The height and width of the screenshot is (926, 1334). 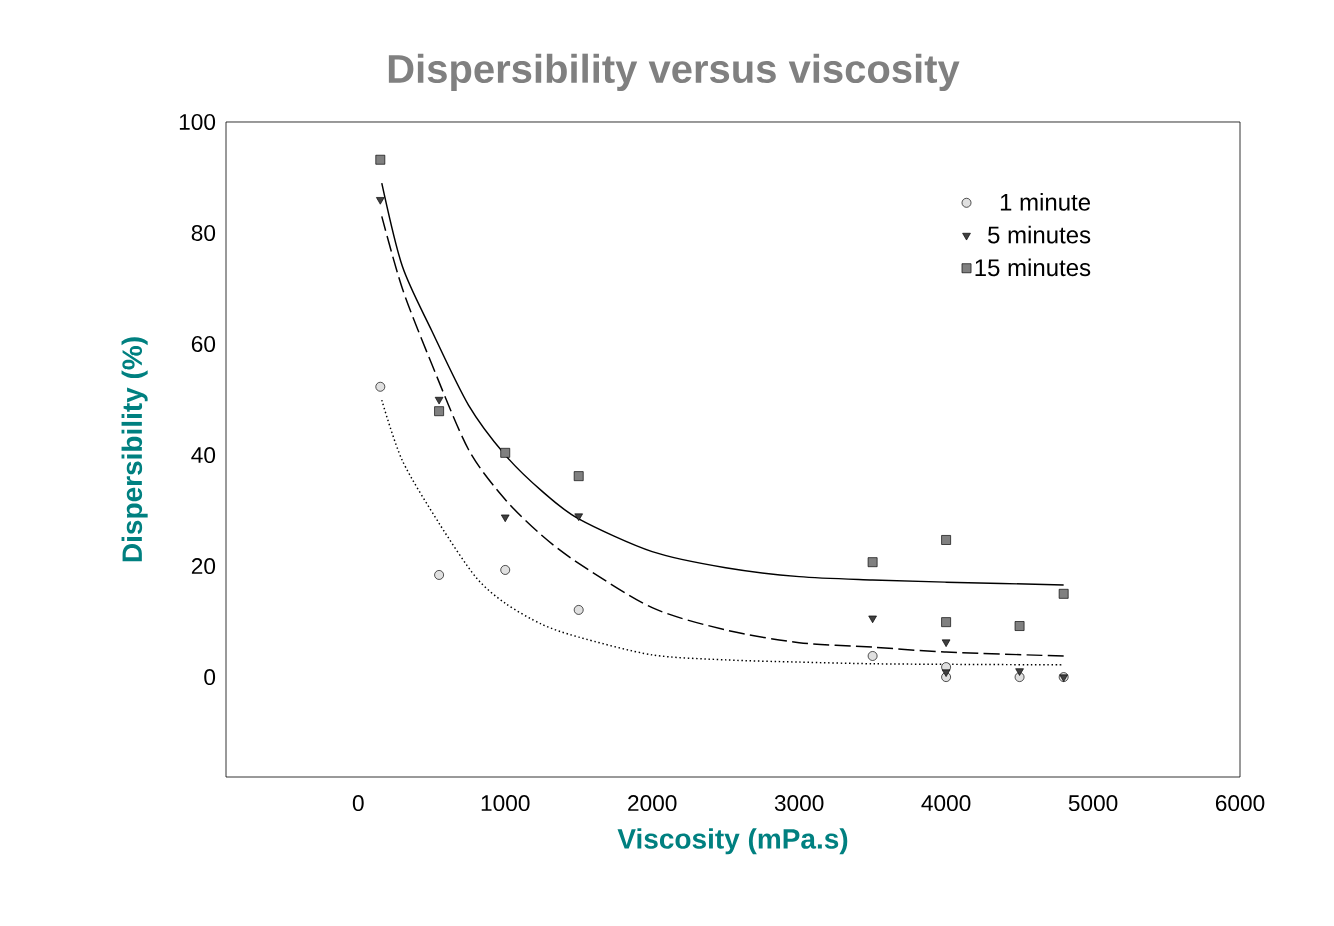 I want to click on x-tick-label: 1000, so click(x=505, y=803).